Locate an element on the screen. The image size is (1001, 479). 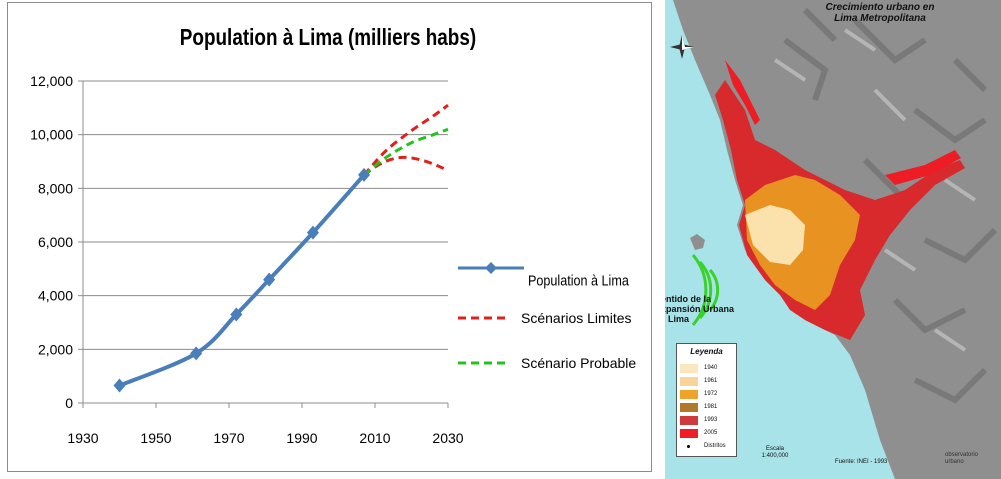
expansion-label-line3: en Lima is located at coordinates (677, 319).